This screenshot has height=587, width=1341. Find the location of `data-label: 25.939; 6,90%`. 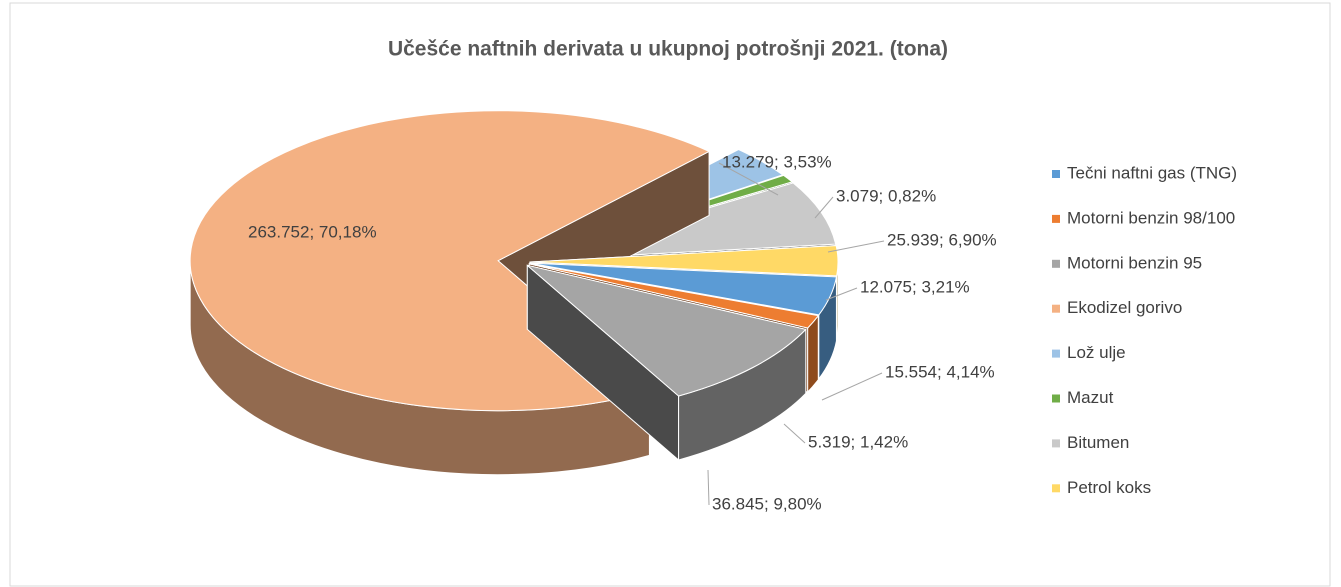

data-label: 25.939; 6,90% is located at coordinates (942, 239).